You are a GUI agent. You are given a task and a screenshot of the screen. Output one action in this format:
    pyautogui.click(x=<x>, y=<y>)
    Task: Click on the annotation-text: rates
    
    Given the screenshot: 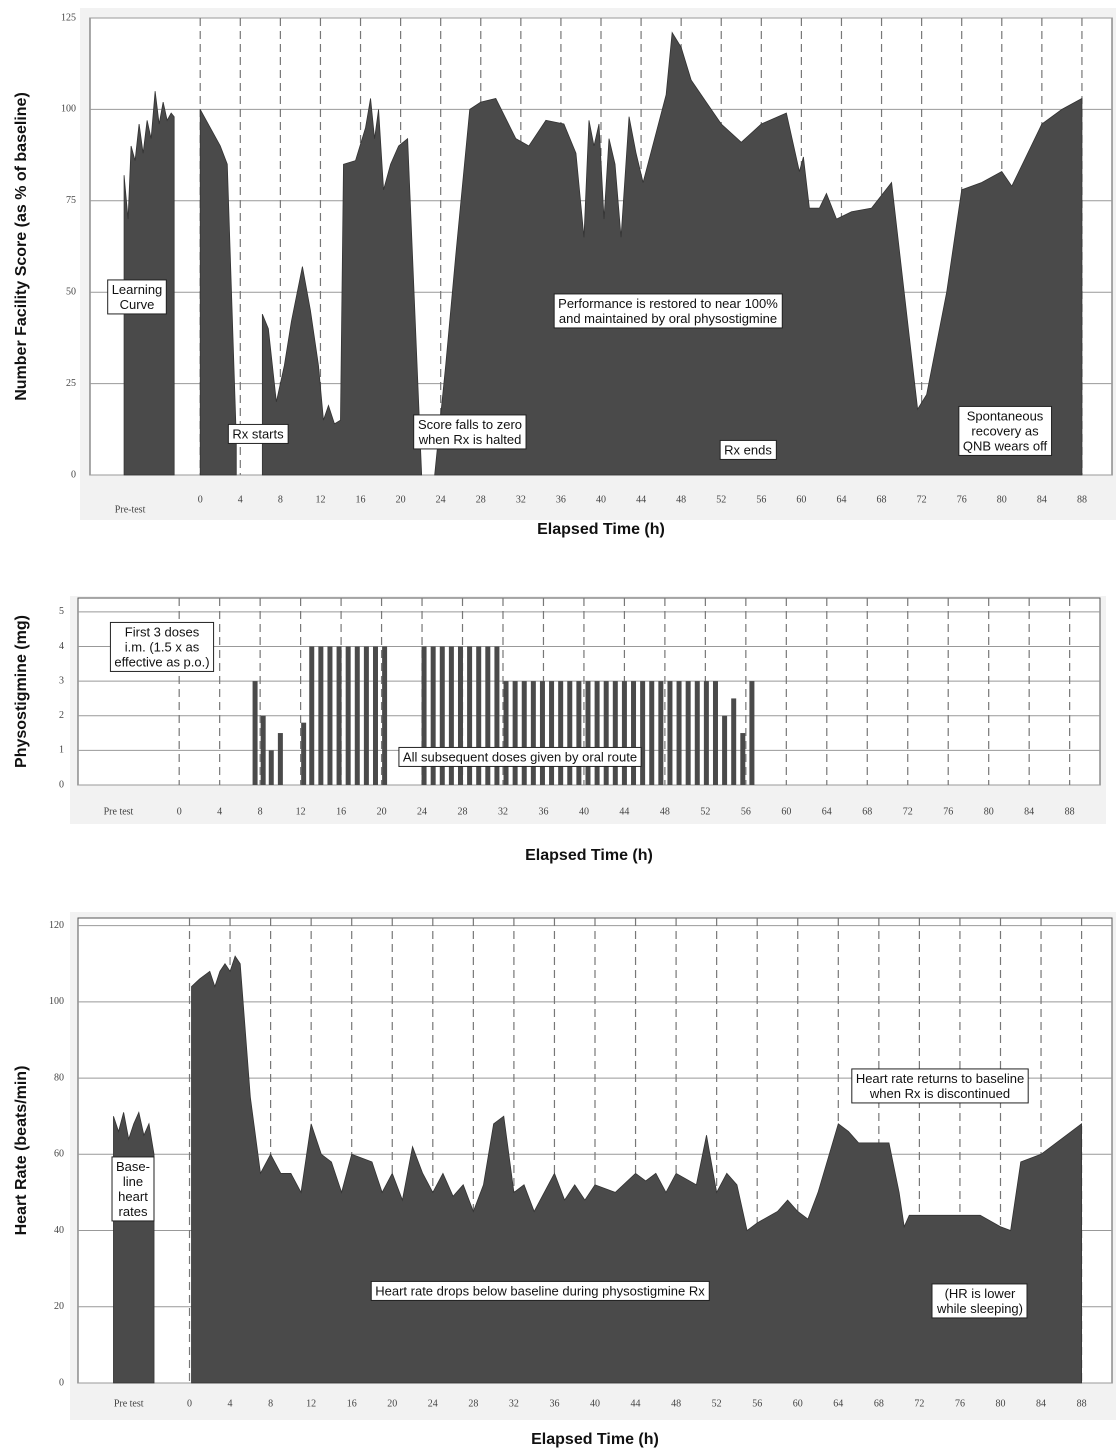 What is the action you would take?
    pyautogui.click(x=133, y=1211)
    